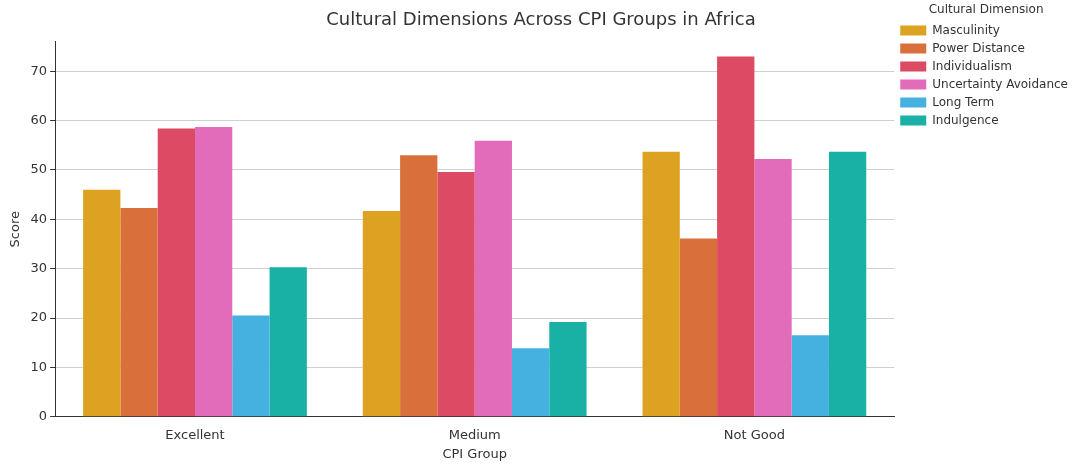 This screenshot has height=466, width=1082. Describe the element at coordinates (986, 9) in the screenshot. I see `legend-title: Cultural Dimension` at that location.